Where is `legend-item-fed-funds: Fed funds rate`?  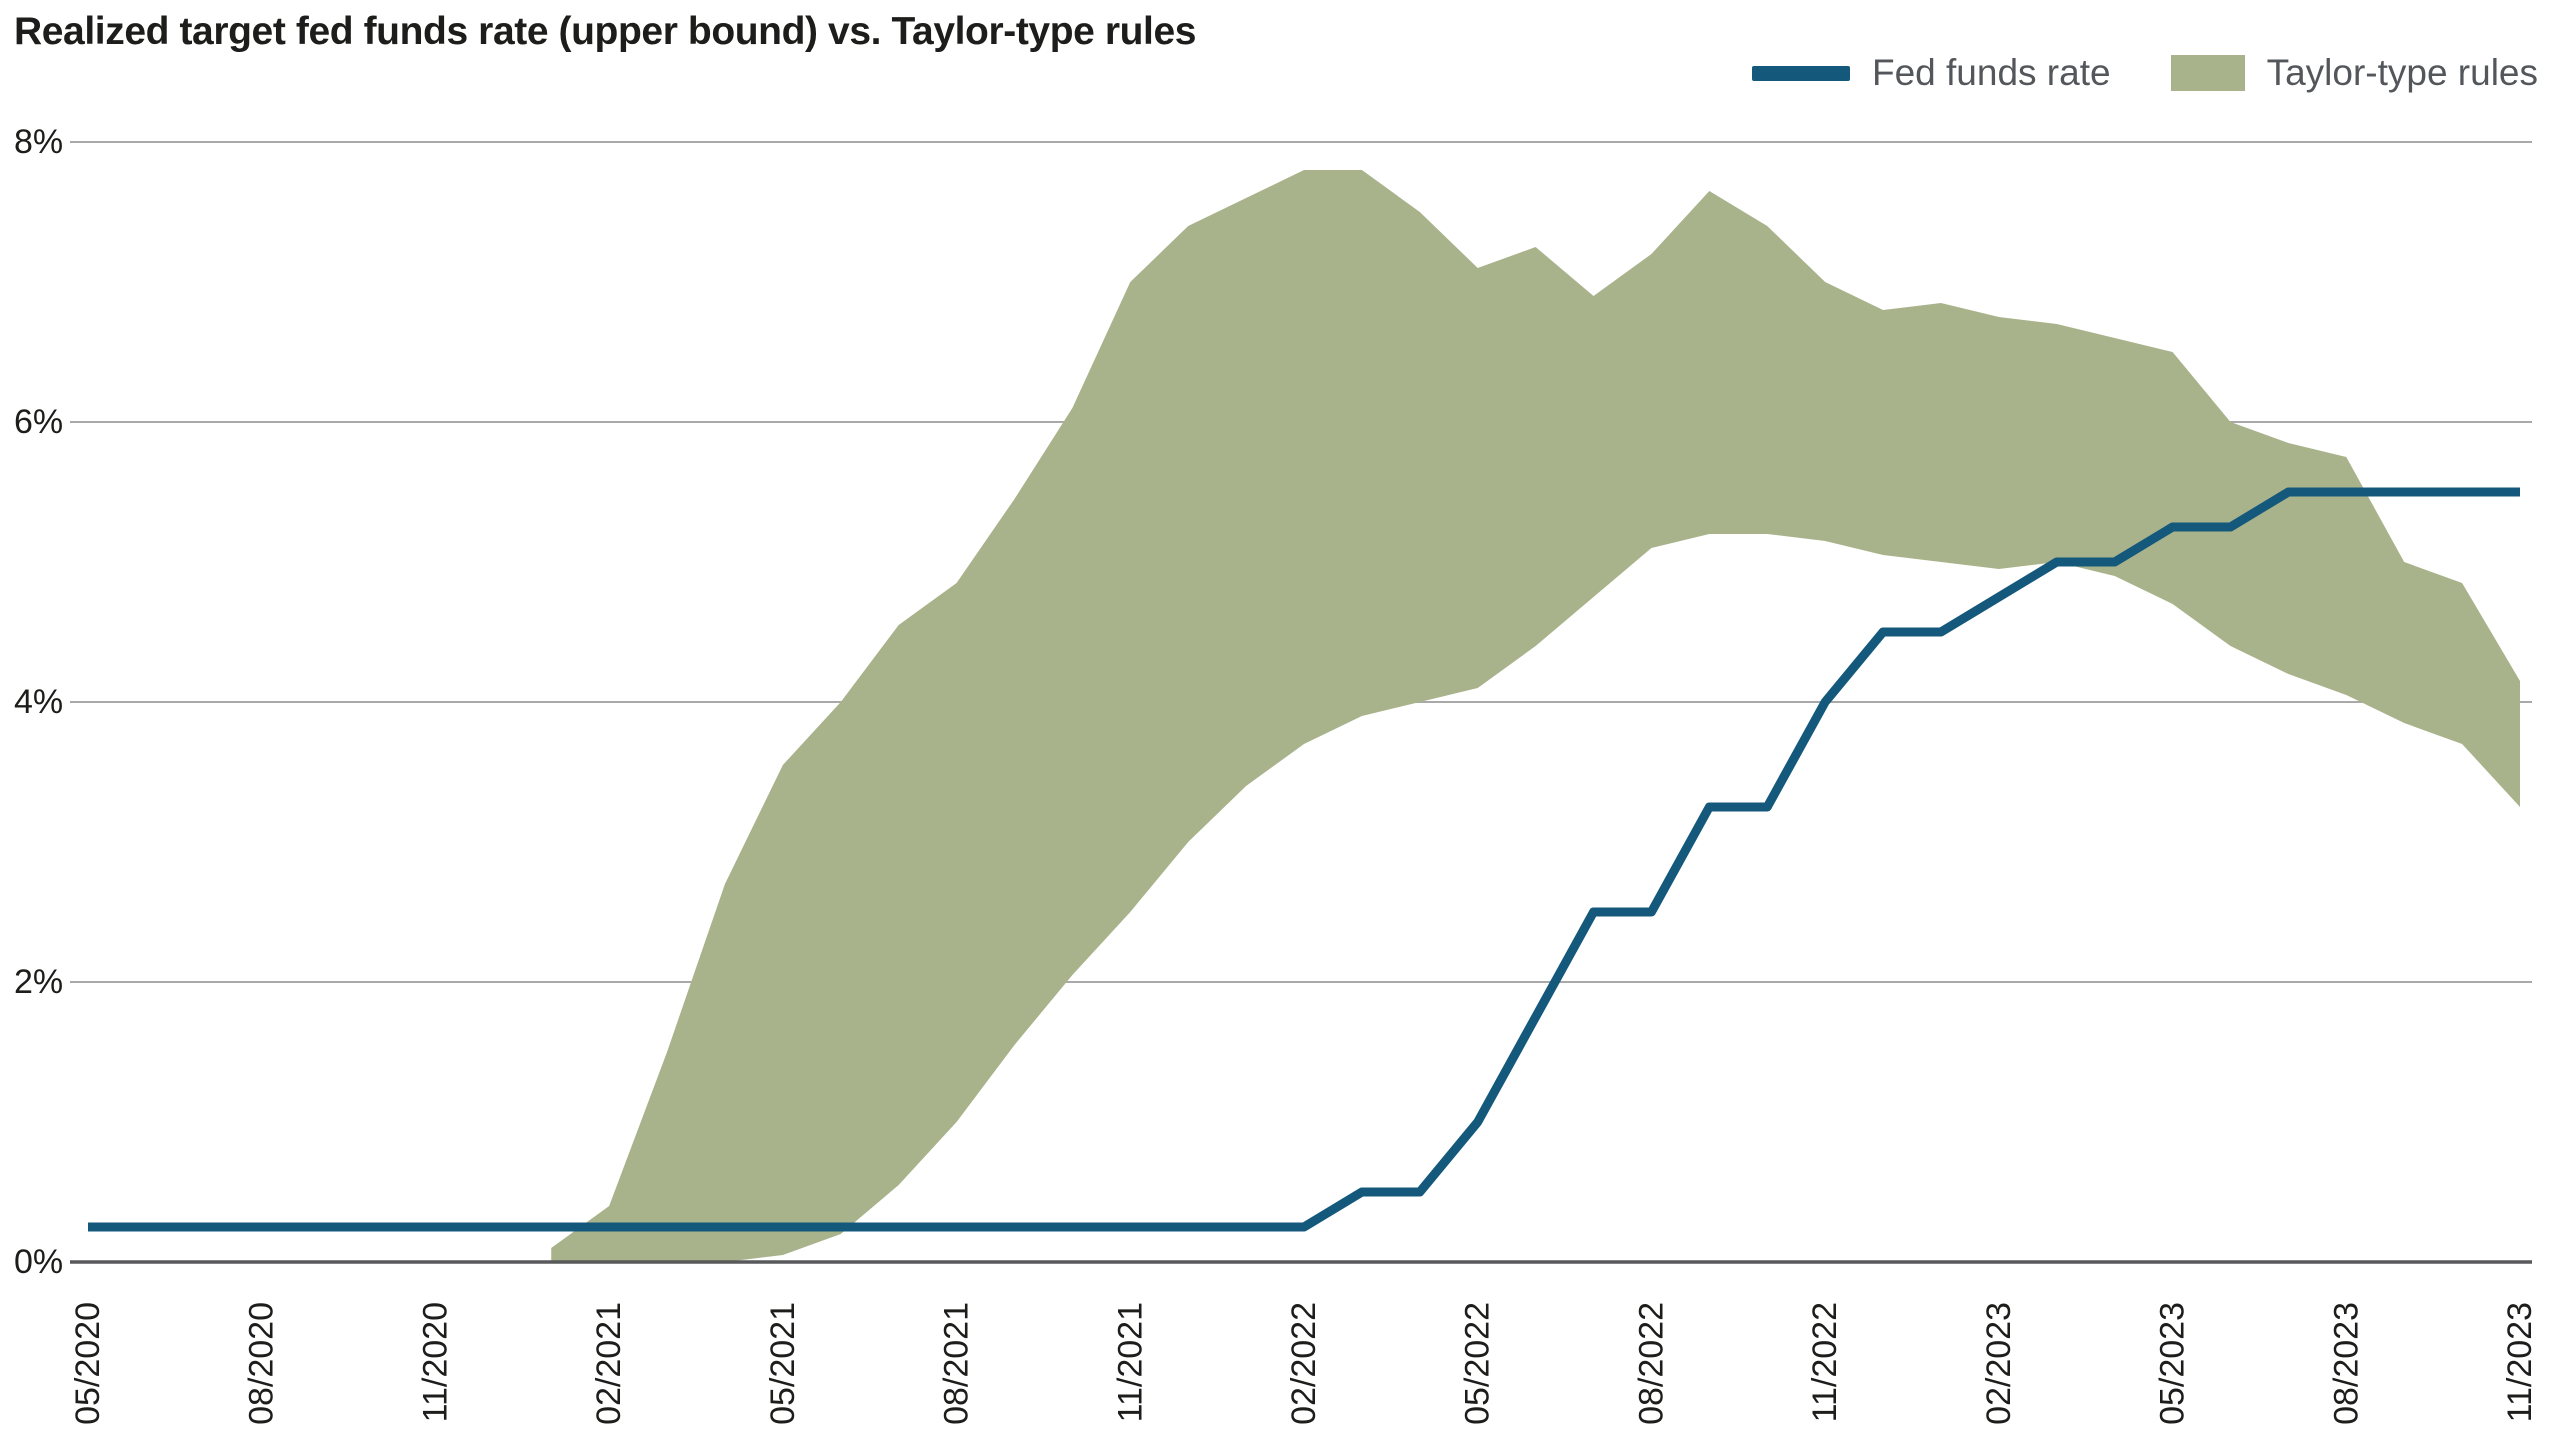
legend-item-fed-funds: Fed funds rate is located at coordinates (1931, 73).